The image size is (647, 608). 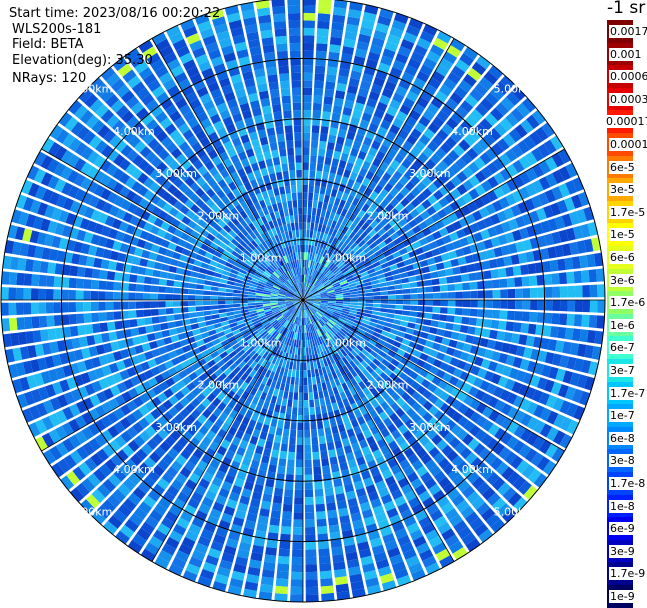 What do you see at coordinates (515, 89) in the screenshot?
I see `ring-label: 5.00km` at bounding box center [515, 89].